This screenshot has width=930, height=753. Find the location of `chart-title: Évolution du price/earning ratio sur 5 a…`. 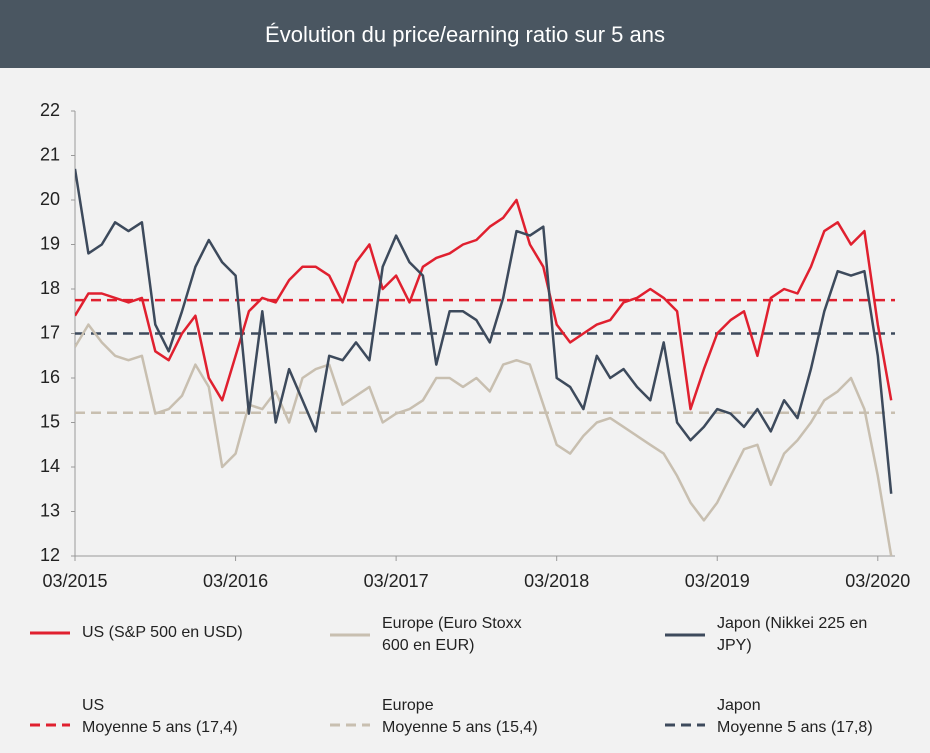

chart-title: Évolution du price/earning ratio sur 5 a… is located at coordinates (465, 34).